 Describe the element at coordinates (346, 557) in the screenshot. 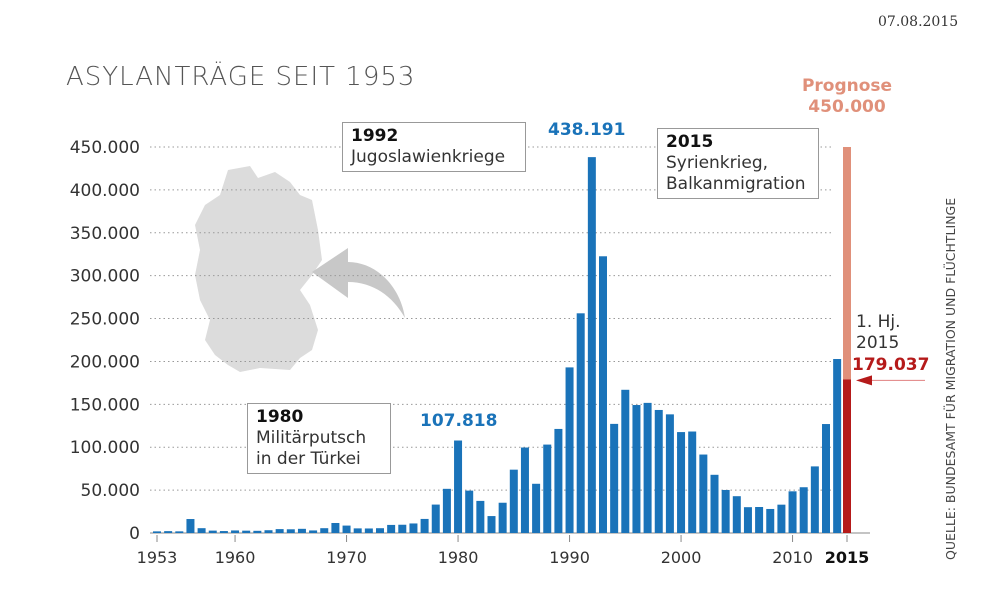

I see `x-tick-label: 1970` at that location.